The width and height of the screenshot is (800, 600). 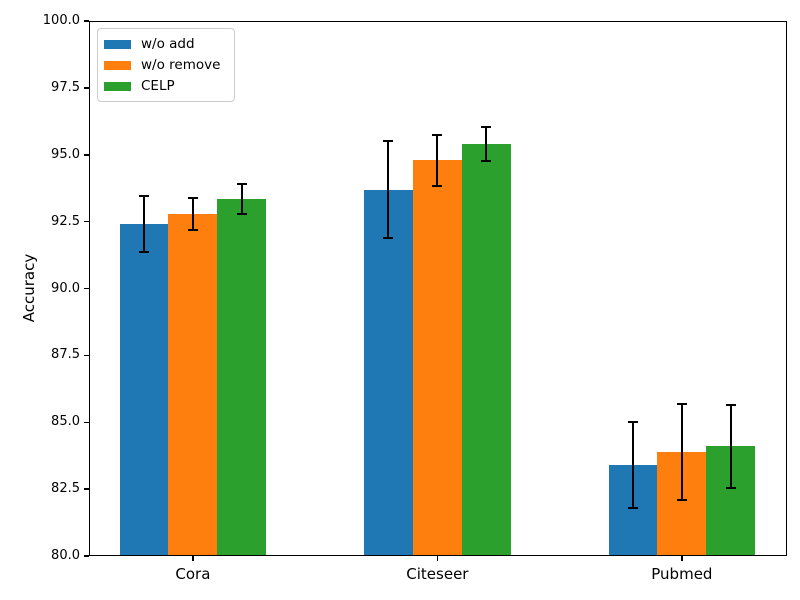 I want to click on y-tick-label: 97.5, so click(x=65, y=87).